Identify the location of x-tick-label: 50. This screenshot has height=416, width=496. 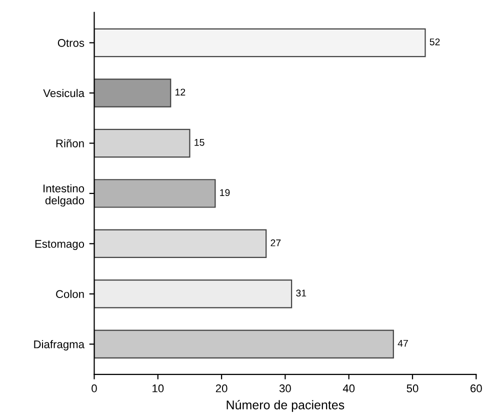
(412, 388).